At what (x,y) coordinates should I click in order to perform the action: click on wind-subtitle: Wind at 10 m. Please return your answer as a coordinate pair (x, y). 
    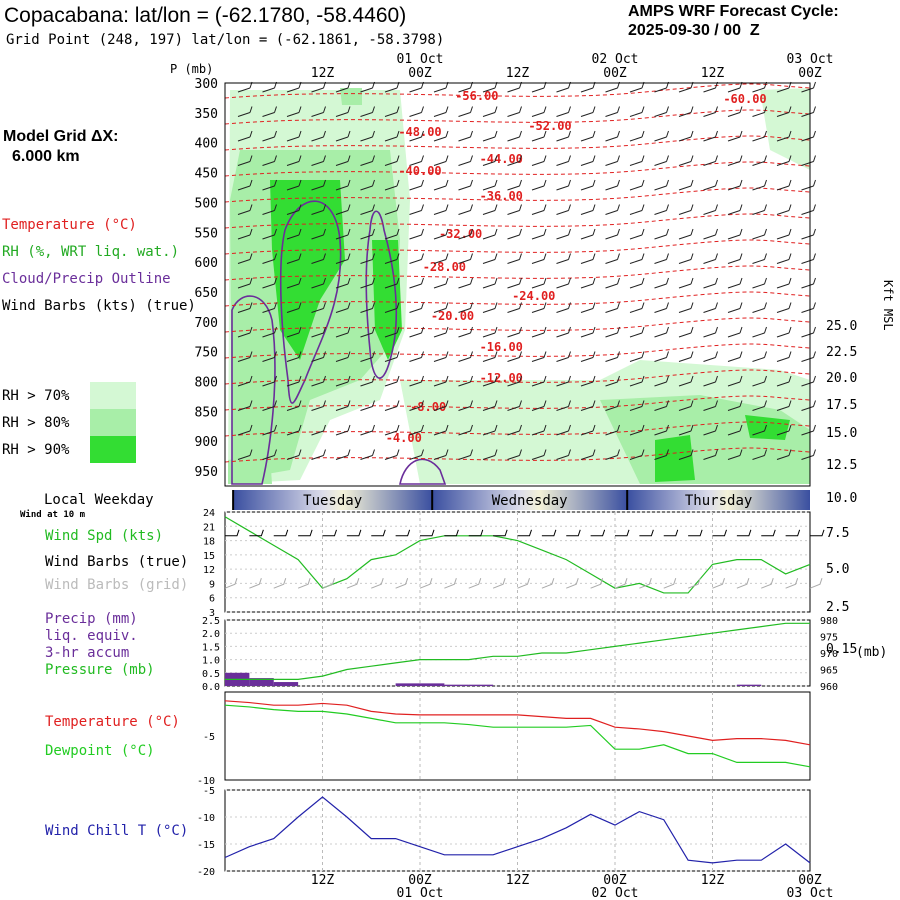
    Looking at the image, I should click on (53, 515).